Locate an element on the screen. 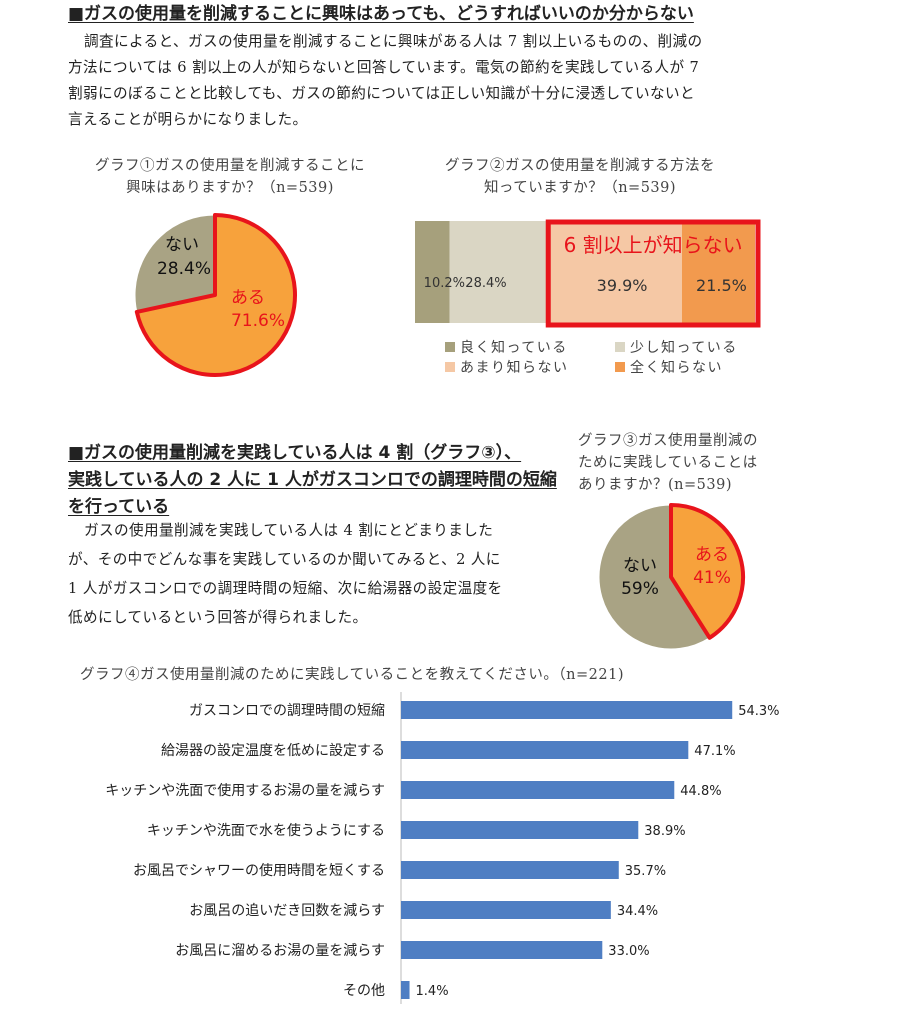  stack-value-label: 10.2% is located at coordinates (444, 283).